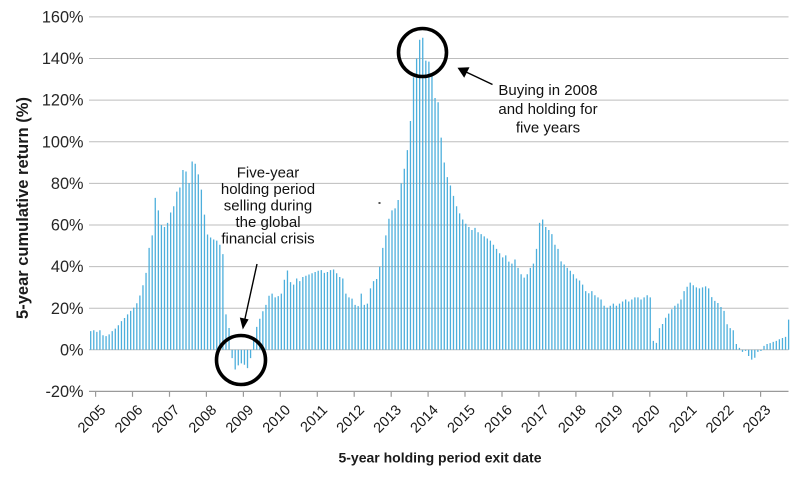 The height and width of the screenshot is (482, 798). What do you see at coordinates (439, 458) in the screenshot?
I see `svg-text:5-year holding period exit dat: 5-year holding period exit date` at bounding box center [439, 458].